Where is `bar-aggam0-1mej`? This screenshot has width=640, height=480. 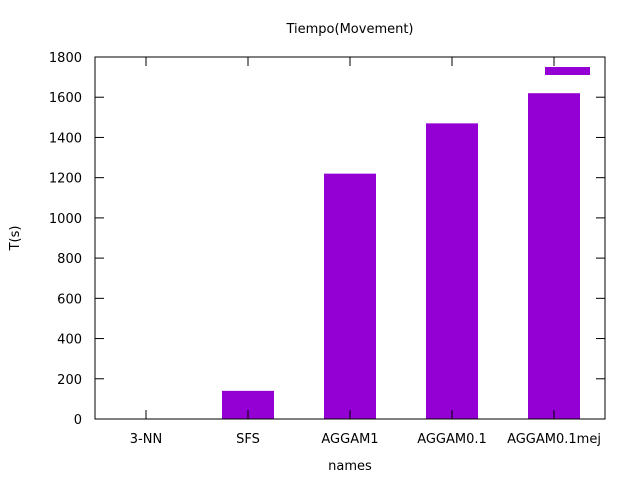 bar-aggam0-1mej is located at coordinates (554, 256).